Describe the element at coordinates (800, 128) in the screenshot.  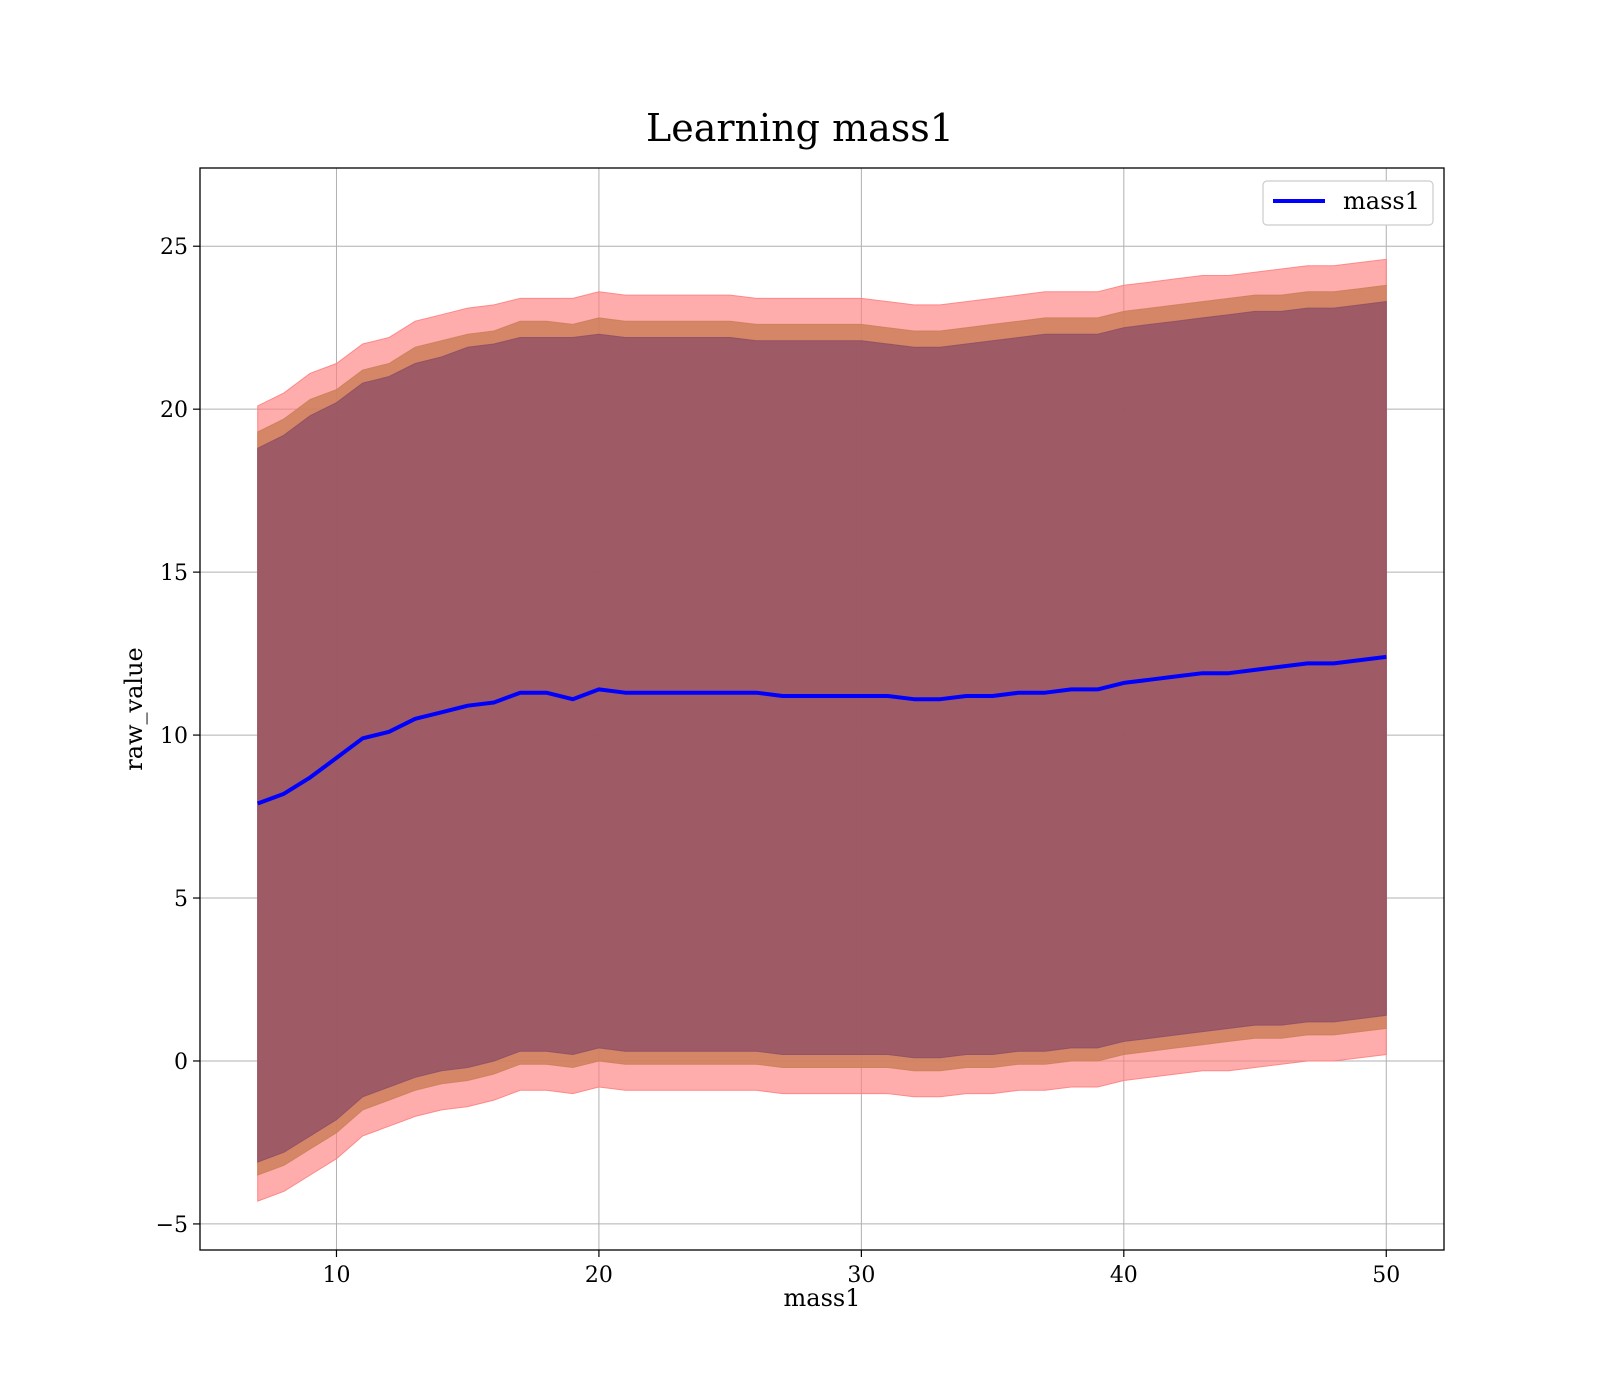
I see `chart-title: Learning mass1` at that location.